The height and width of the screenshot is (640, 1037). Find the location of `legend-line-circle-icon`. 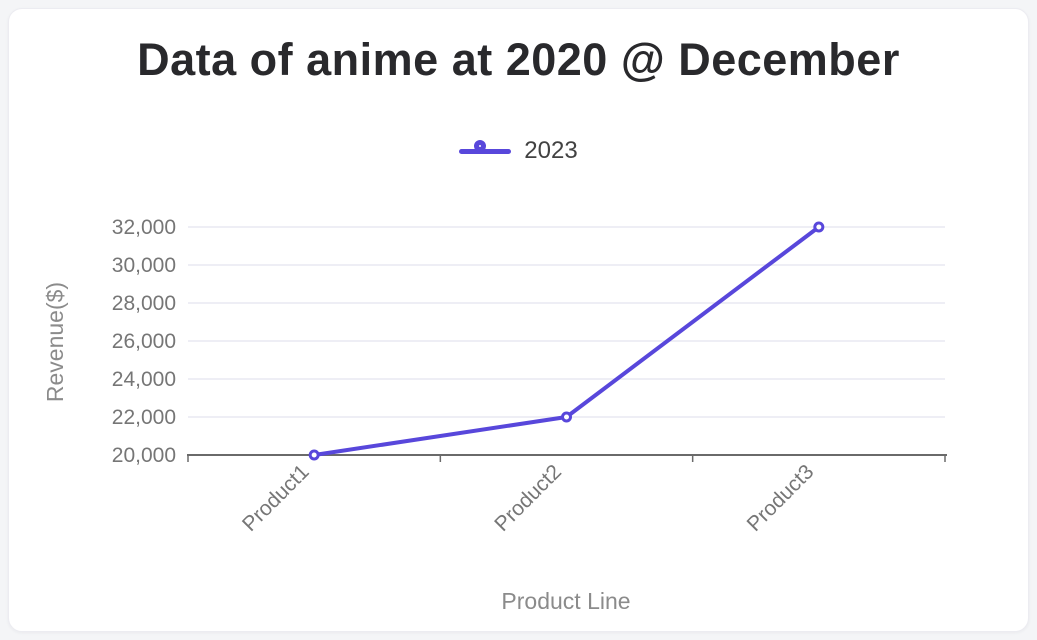

legend-line-circle-icon is located at coordinates (485, 151).